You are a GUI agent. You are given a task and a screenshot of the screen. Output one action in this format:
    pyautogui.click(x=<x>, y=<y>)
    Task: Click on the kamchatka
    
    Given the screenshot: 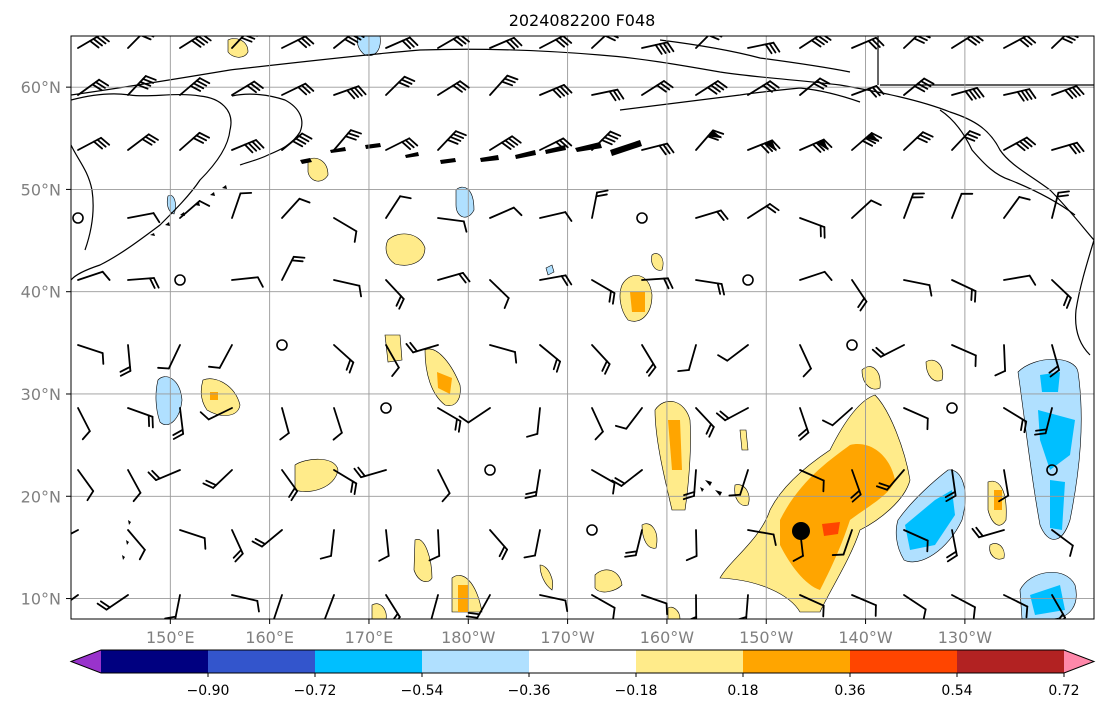 What is the action you would take?
    pyautogui.click(x=267, y=129)
    